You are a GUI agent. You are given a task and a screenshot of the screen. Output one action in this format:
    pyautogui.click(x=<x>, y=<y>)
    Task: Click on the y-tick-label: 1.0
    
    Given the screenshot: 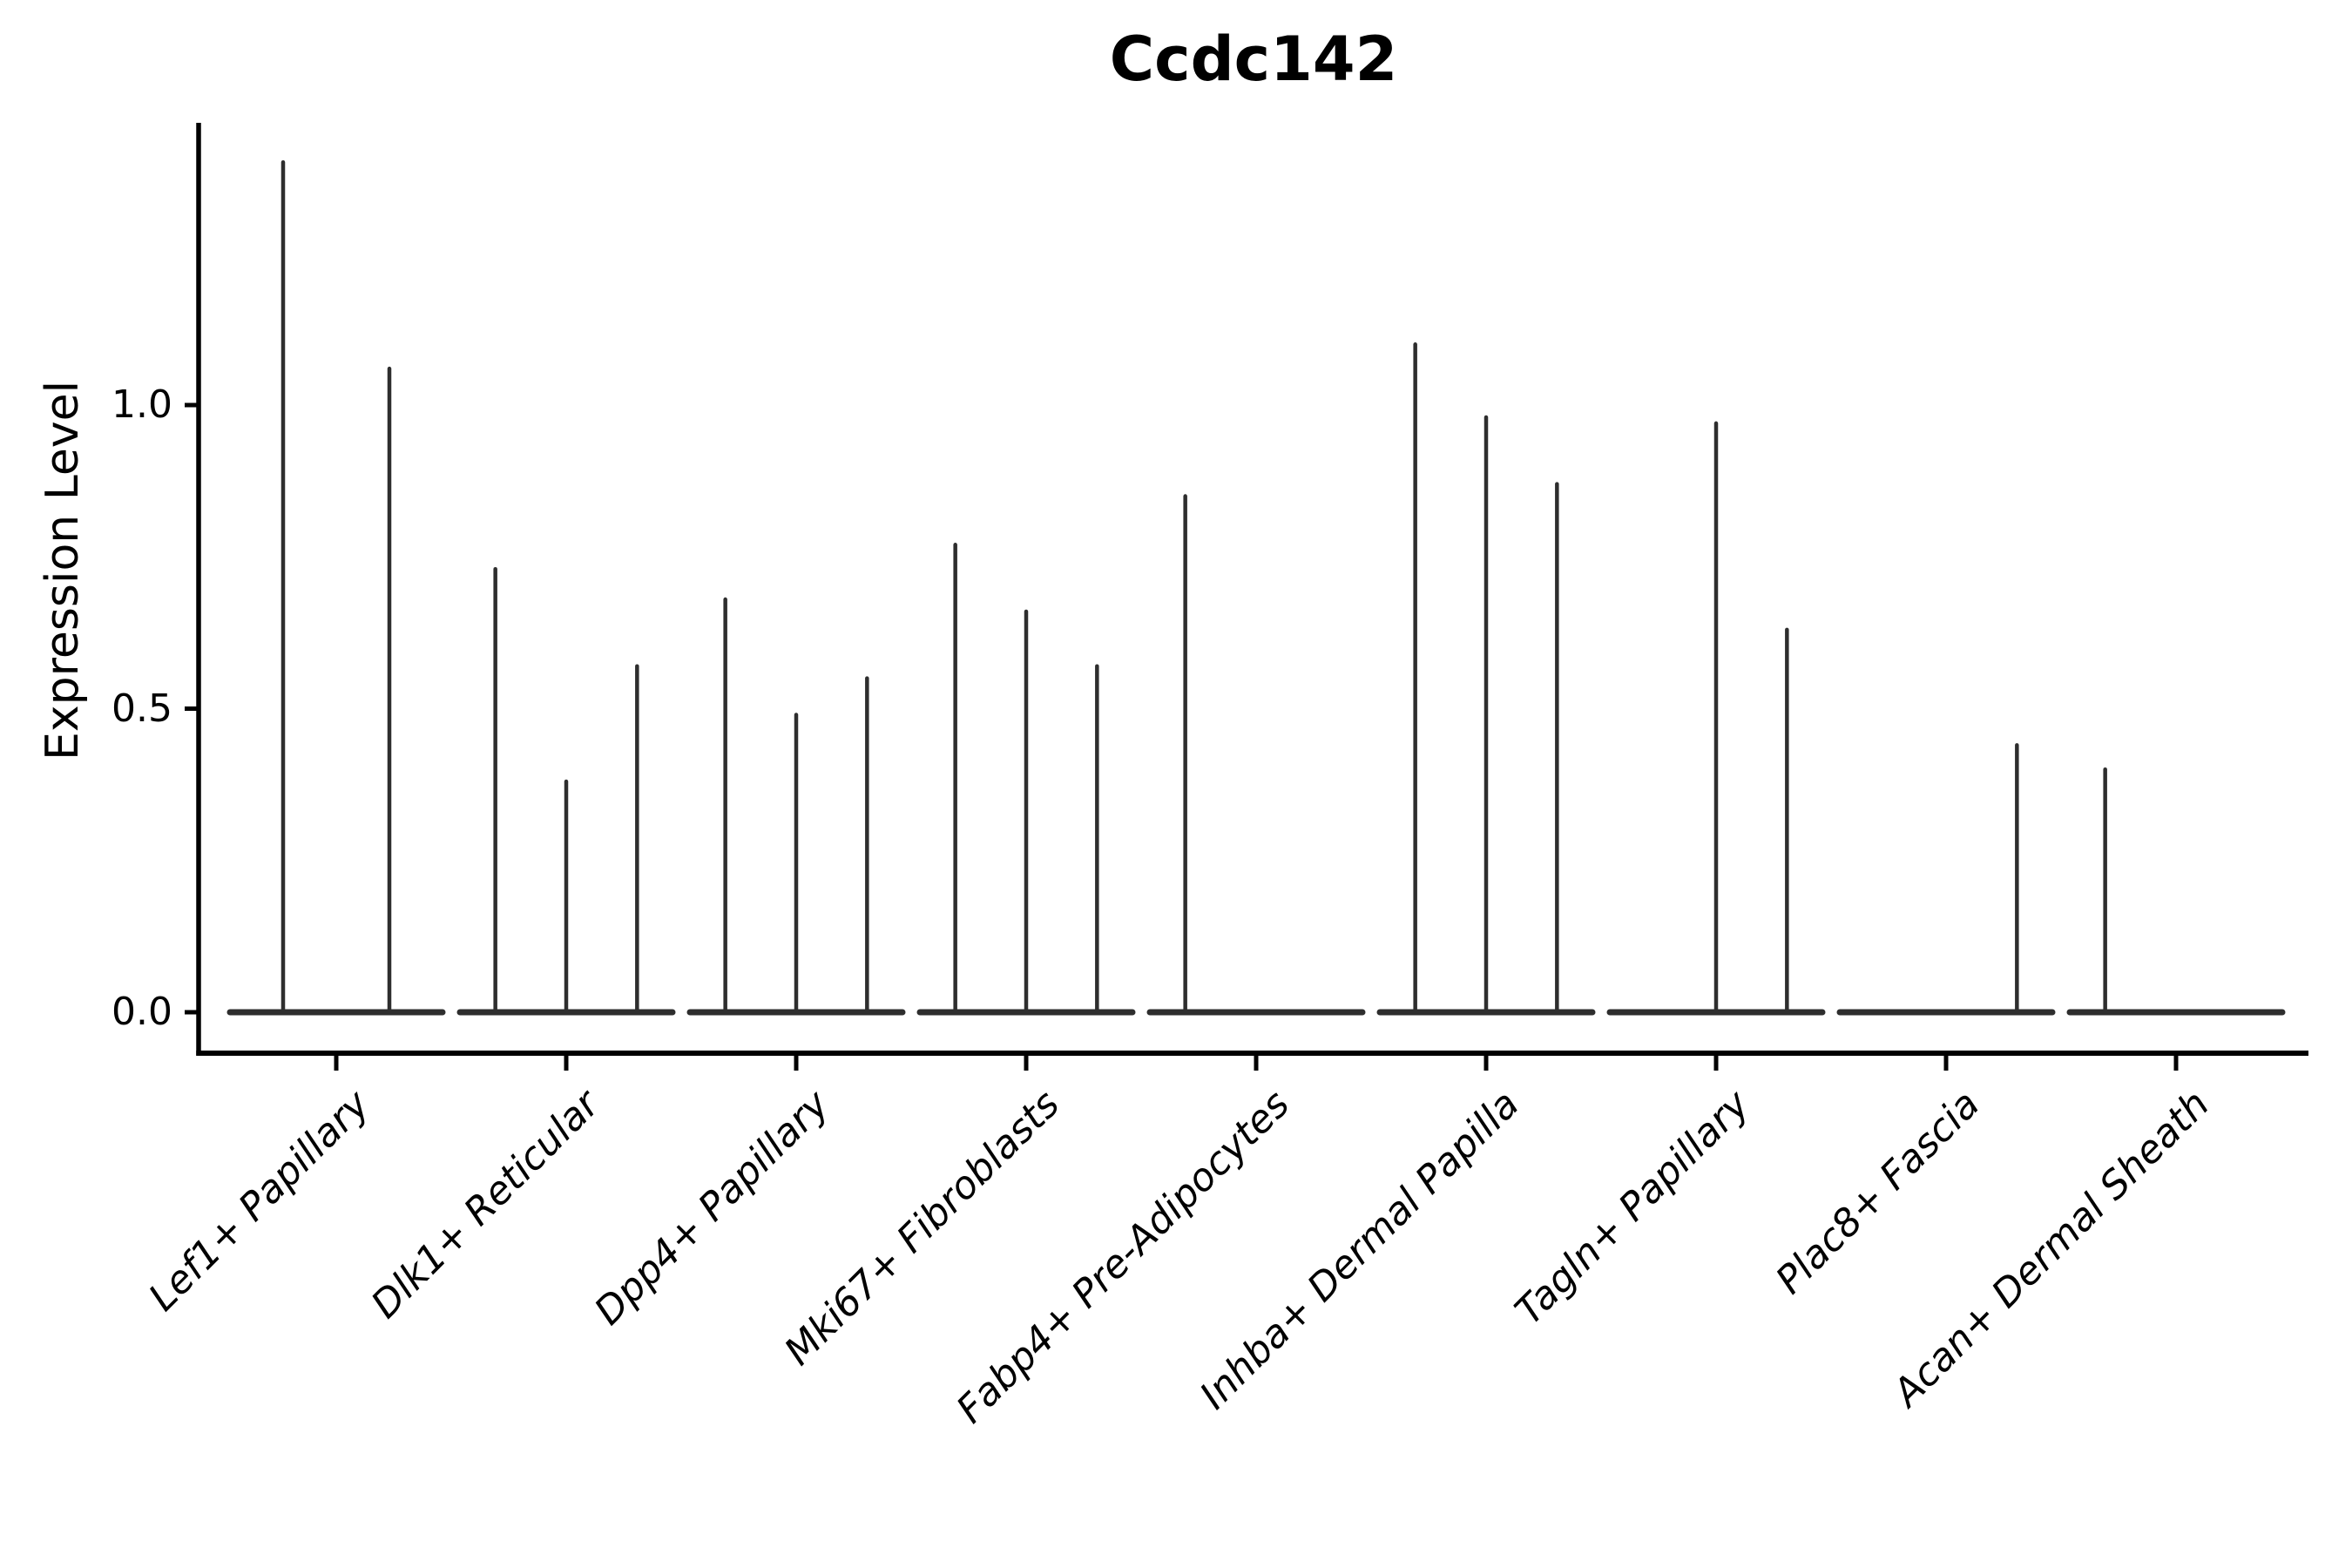 What is the action you would take?
    pyautogui.click(x=142, y=405)
    